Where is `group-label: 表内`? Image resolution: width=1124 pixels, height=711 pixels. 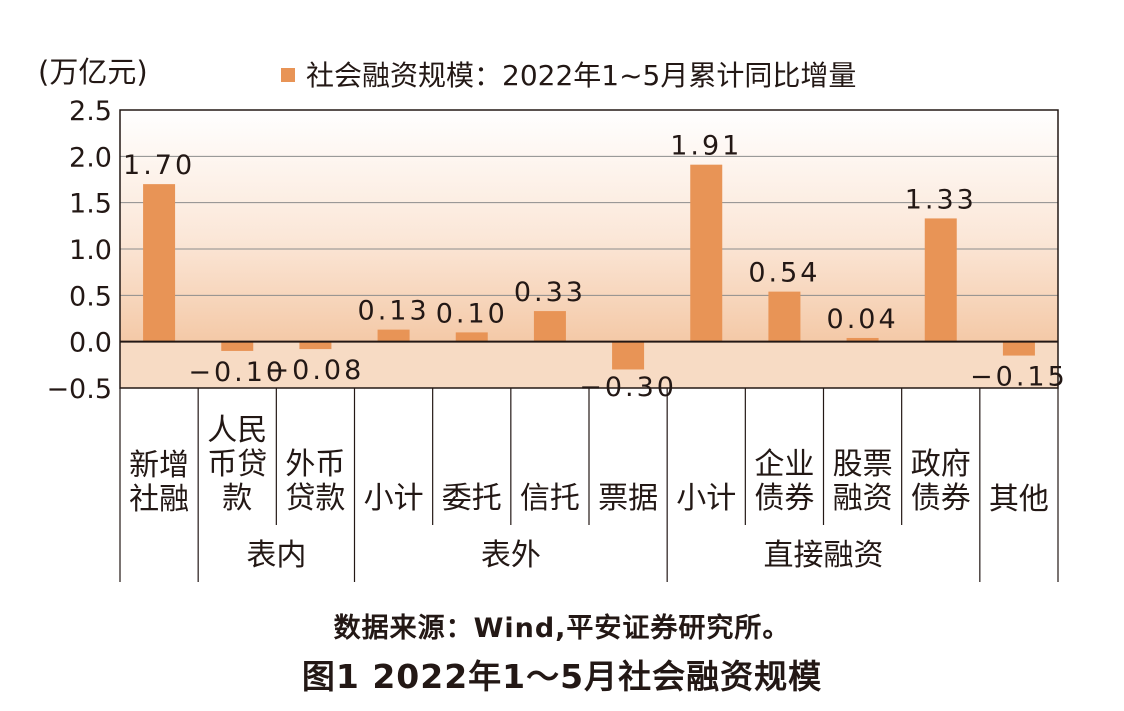
group-label: 表内 is located at coordinates (276, 555).